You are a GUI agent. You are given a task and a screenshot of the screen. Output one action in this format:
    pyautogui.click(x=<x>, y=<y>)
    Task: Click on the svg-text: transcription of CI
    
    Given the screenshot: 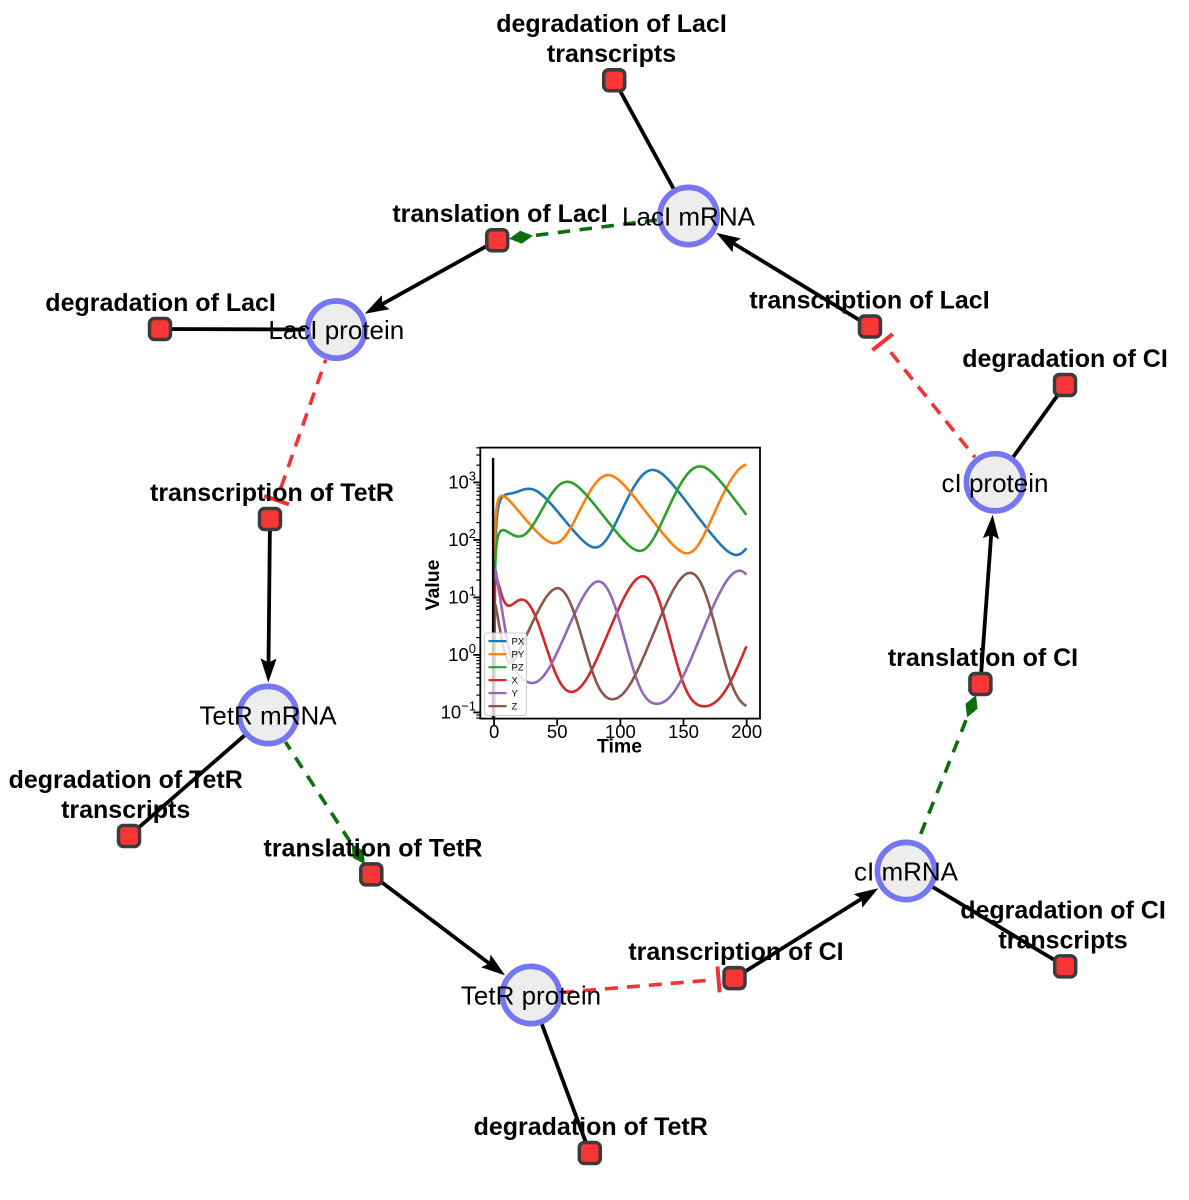 What is the action you would take?
    pyautogui.click(x=735, y=952)
    